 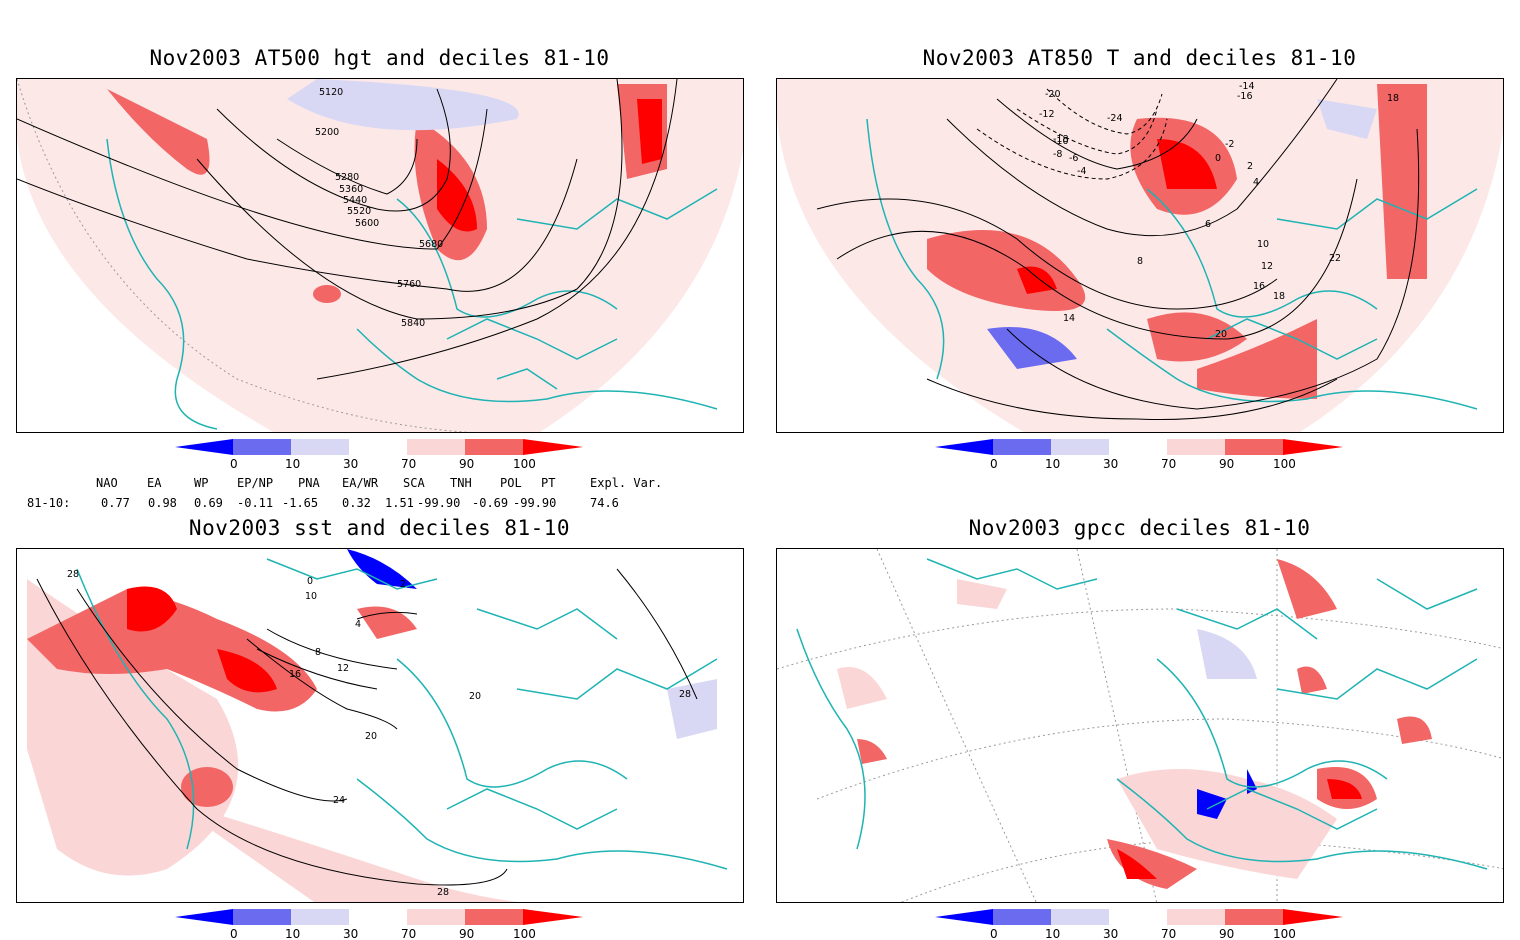 What do you see at coordinates (1218, 158) in the screenshot?
I see `contour-label: 0` at bounding box center [1218, 158].